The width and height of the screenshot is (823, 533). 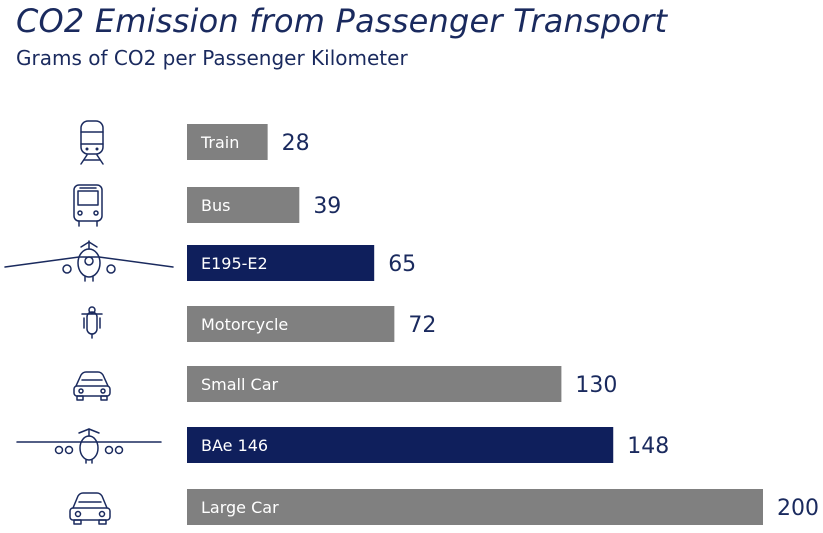 I want to click on bar-train, so click(x=227, y=142).